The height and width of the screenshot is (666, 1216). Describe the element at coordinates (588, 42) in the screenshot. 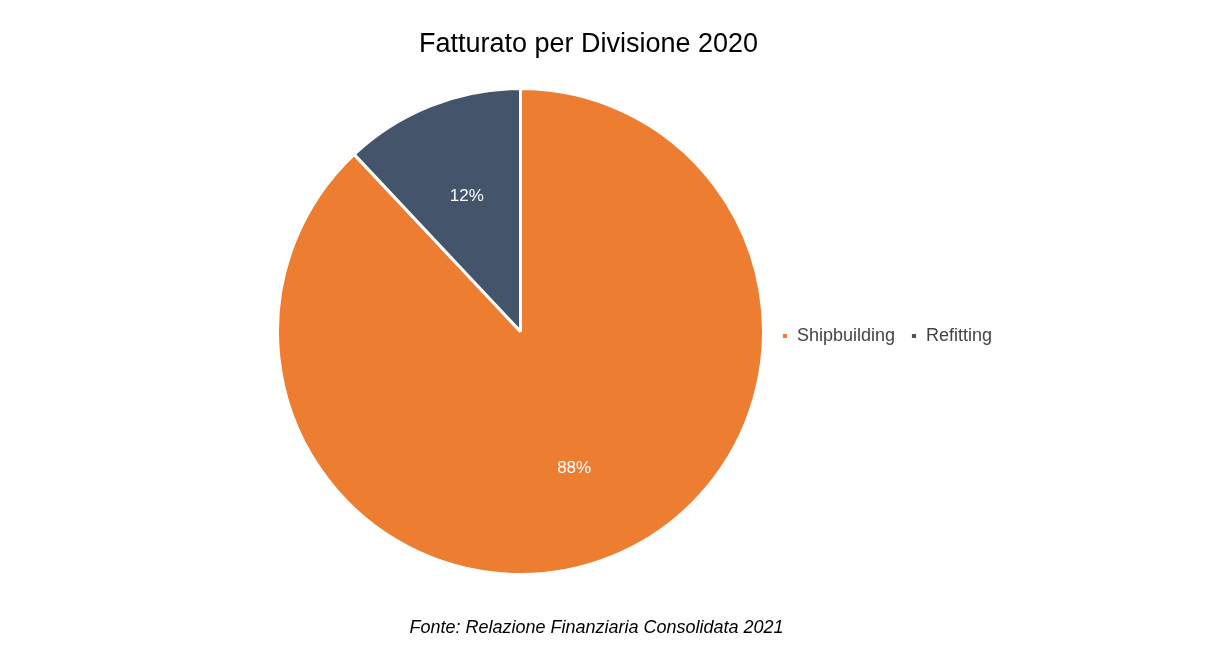

I see `chart-title: Fatturato per Divisione 2020` at that location.